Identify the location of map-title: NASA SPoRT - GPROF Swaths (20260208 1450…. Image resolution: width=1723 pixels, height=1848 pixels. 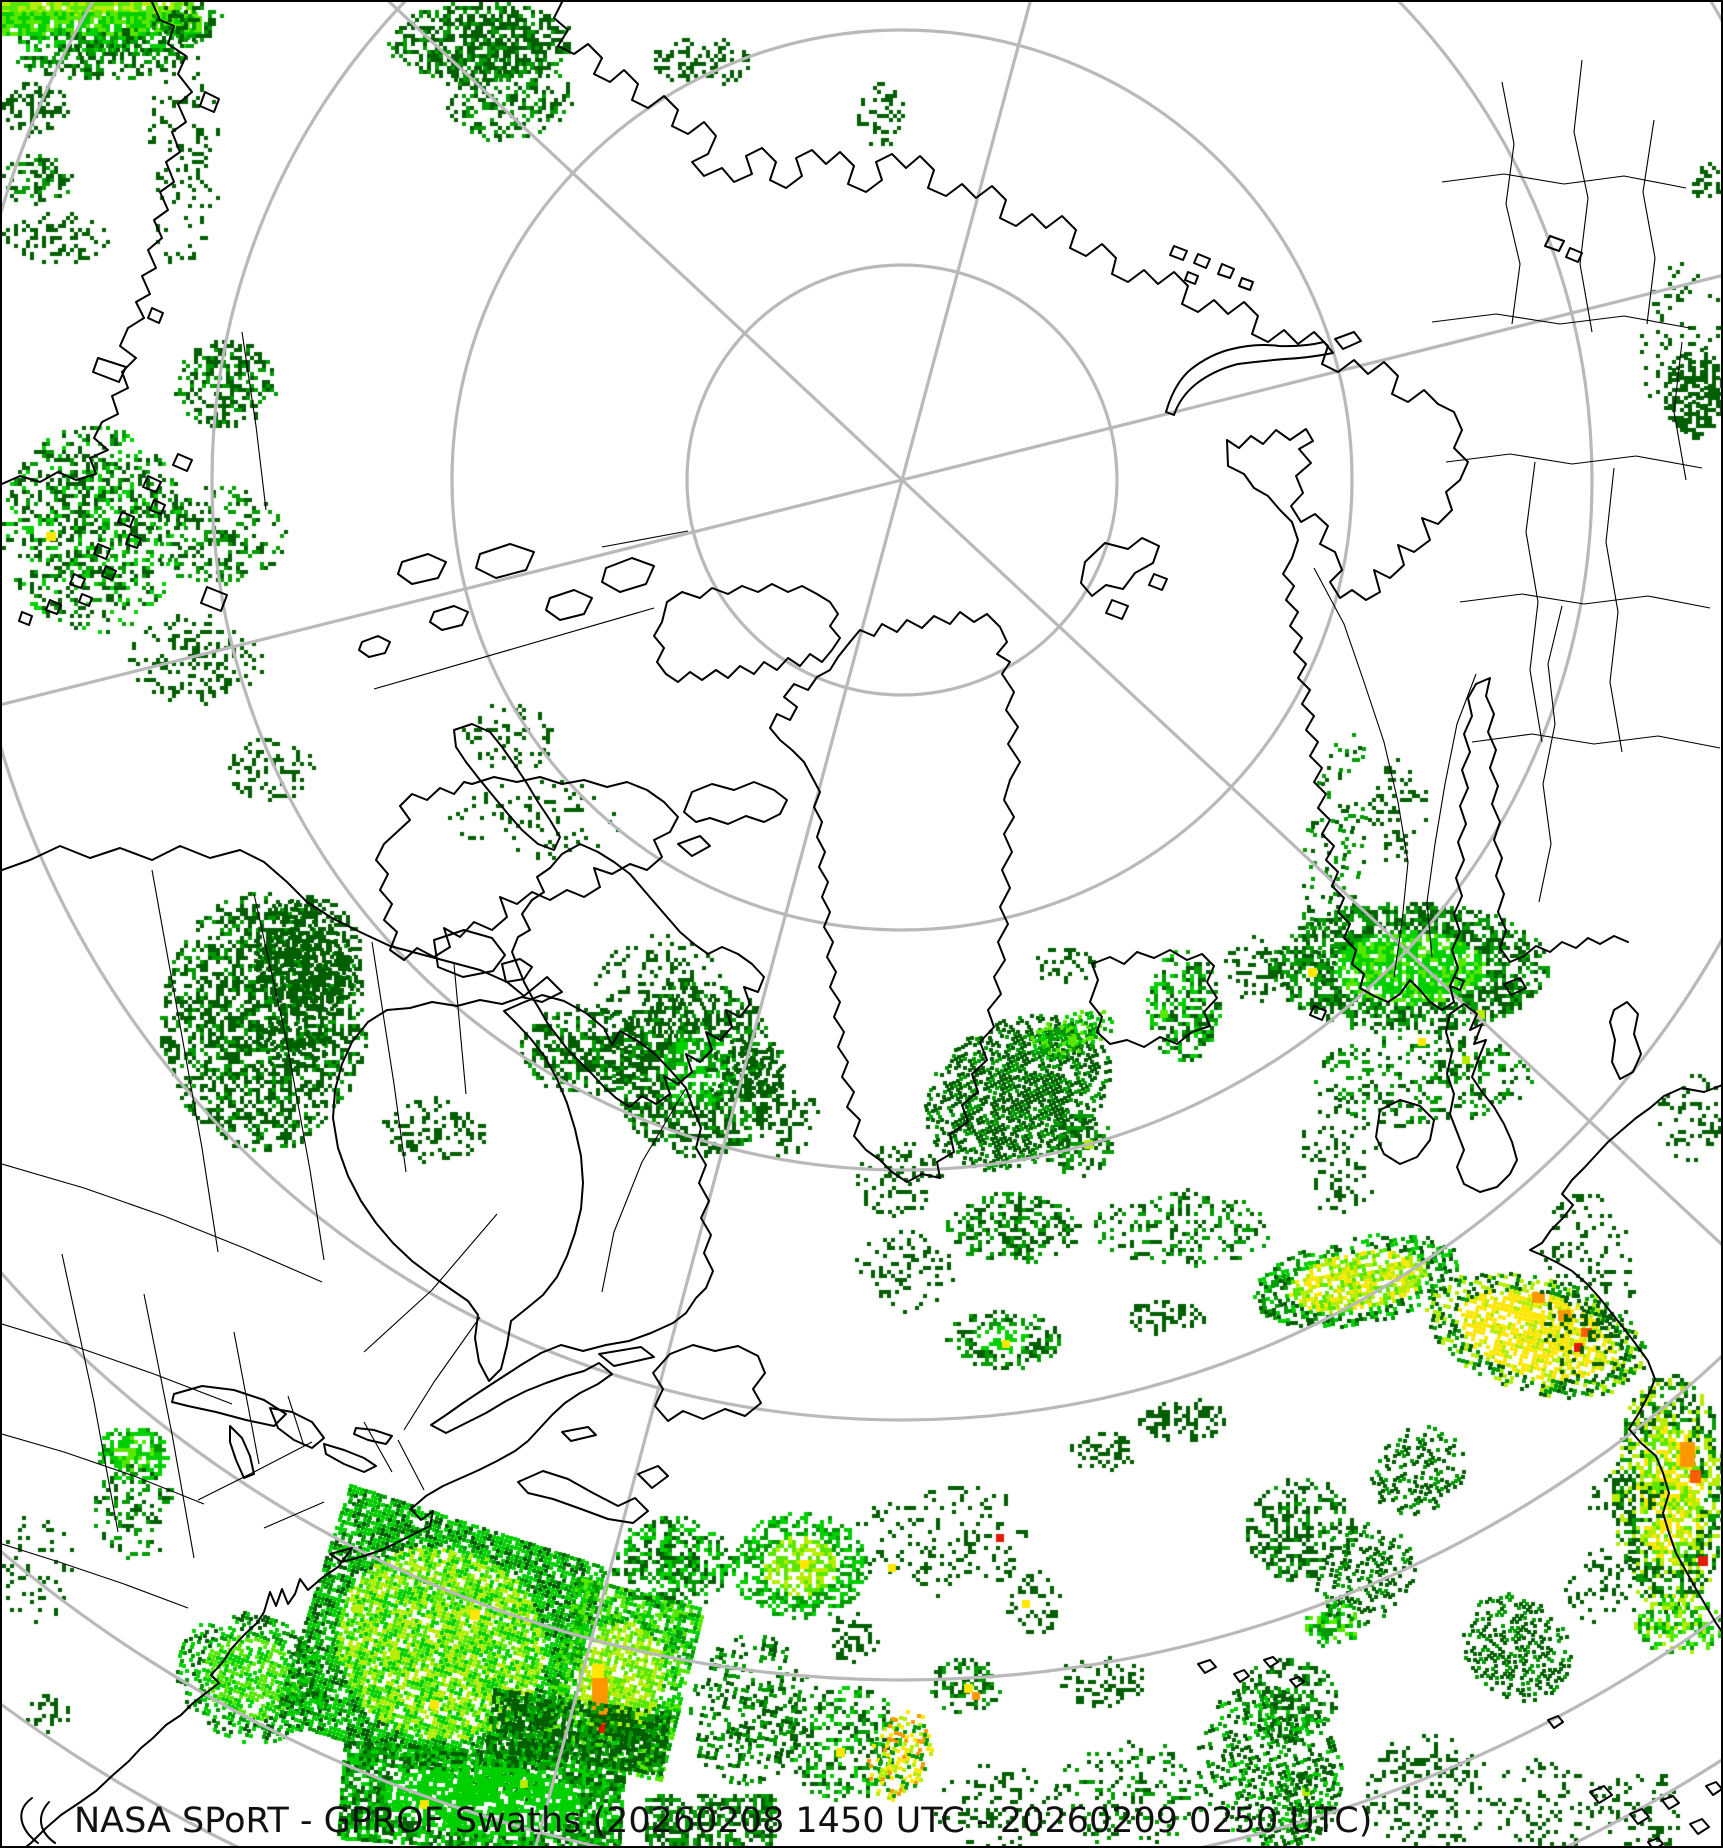
(723, 1821).